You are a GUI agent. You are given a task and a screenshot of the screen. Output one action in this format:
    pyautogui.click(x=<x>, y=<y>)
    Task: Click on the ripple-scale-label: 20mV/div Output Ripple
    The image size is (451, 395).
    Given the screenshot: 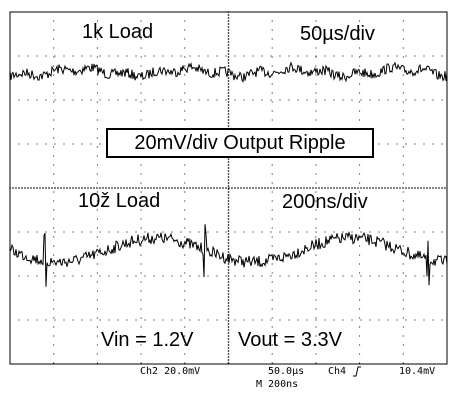 What is the action you would take?
    pyautogui.click(x=240, y=142)
    